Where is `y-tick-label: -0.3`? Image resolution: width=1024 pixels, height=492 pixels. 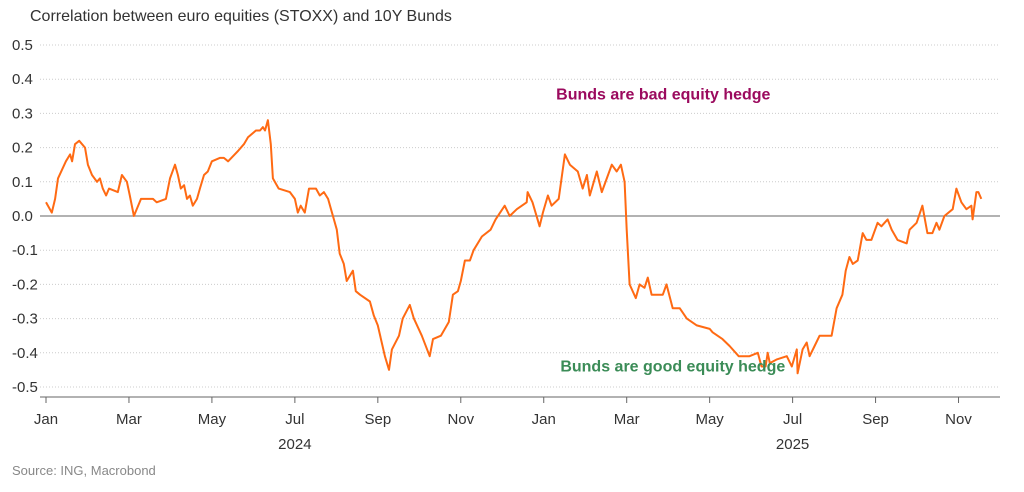
y-tick-label: -0.3 is located at coordinates (25, 319).